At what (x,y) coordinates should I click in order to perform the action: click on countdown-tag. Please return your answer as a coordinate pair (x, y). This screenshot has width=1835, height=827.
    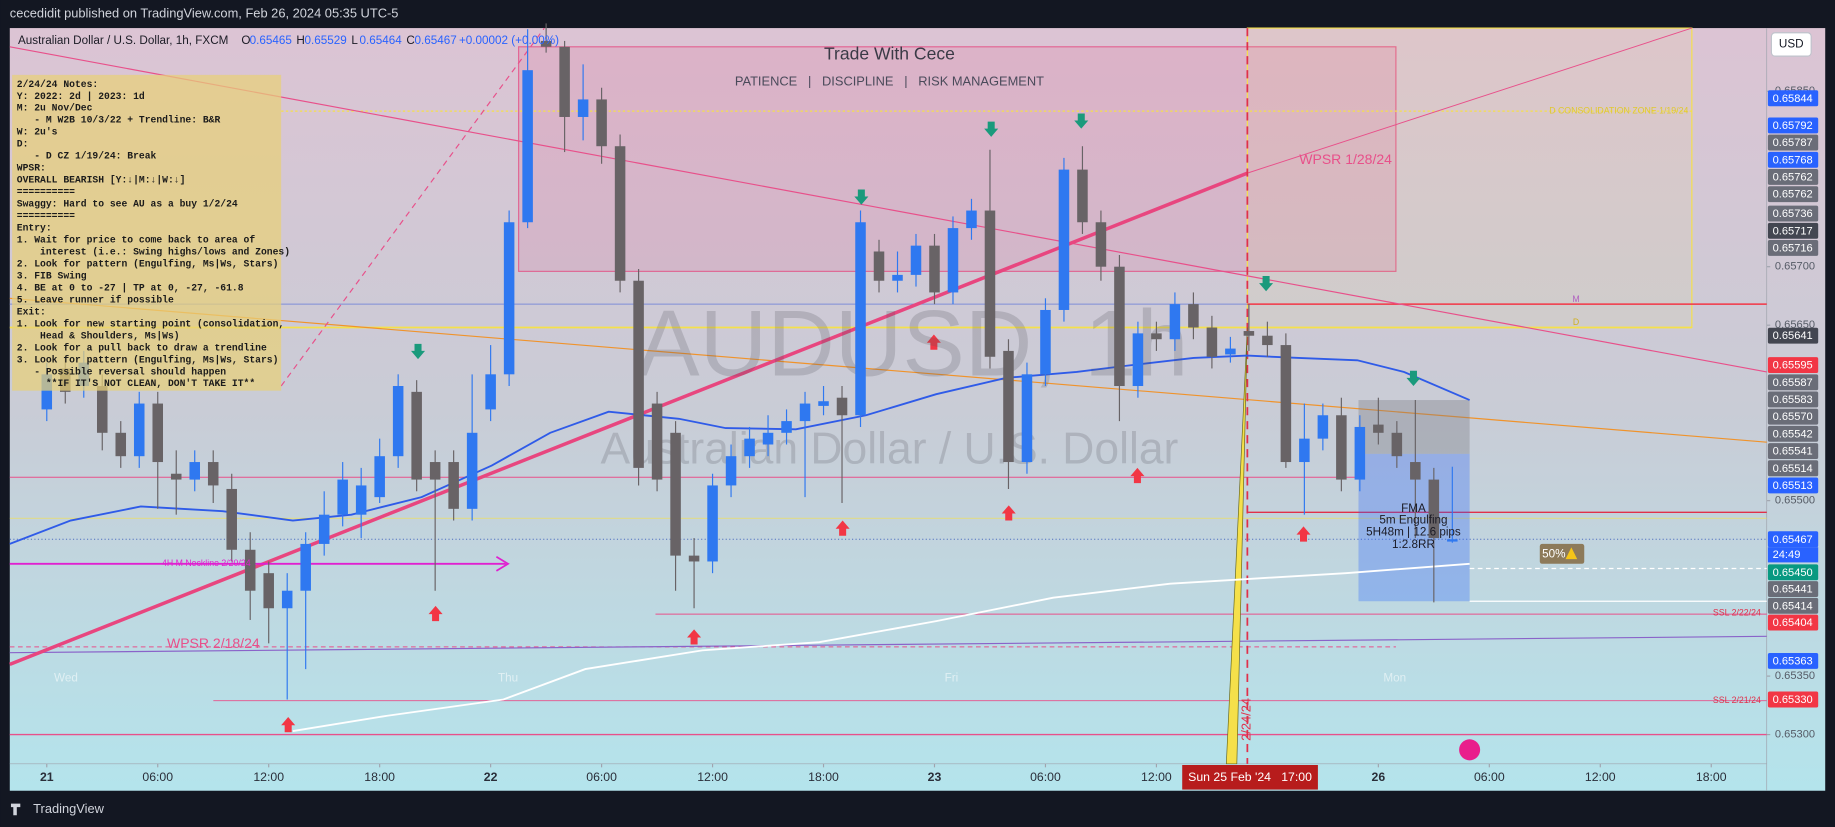
    Looking at the image, I should click on (1793, 555).